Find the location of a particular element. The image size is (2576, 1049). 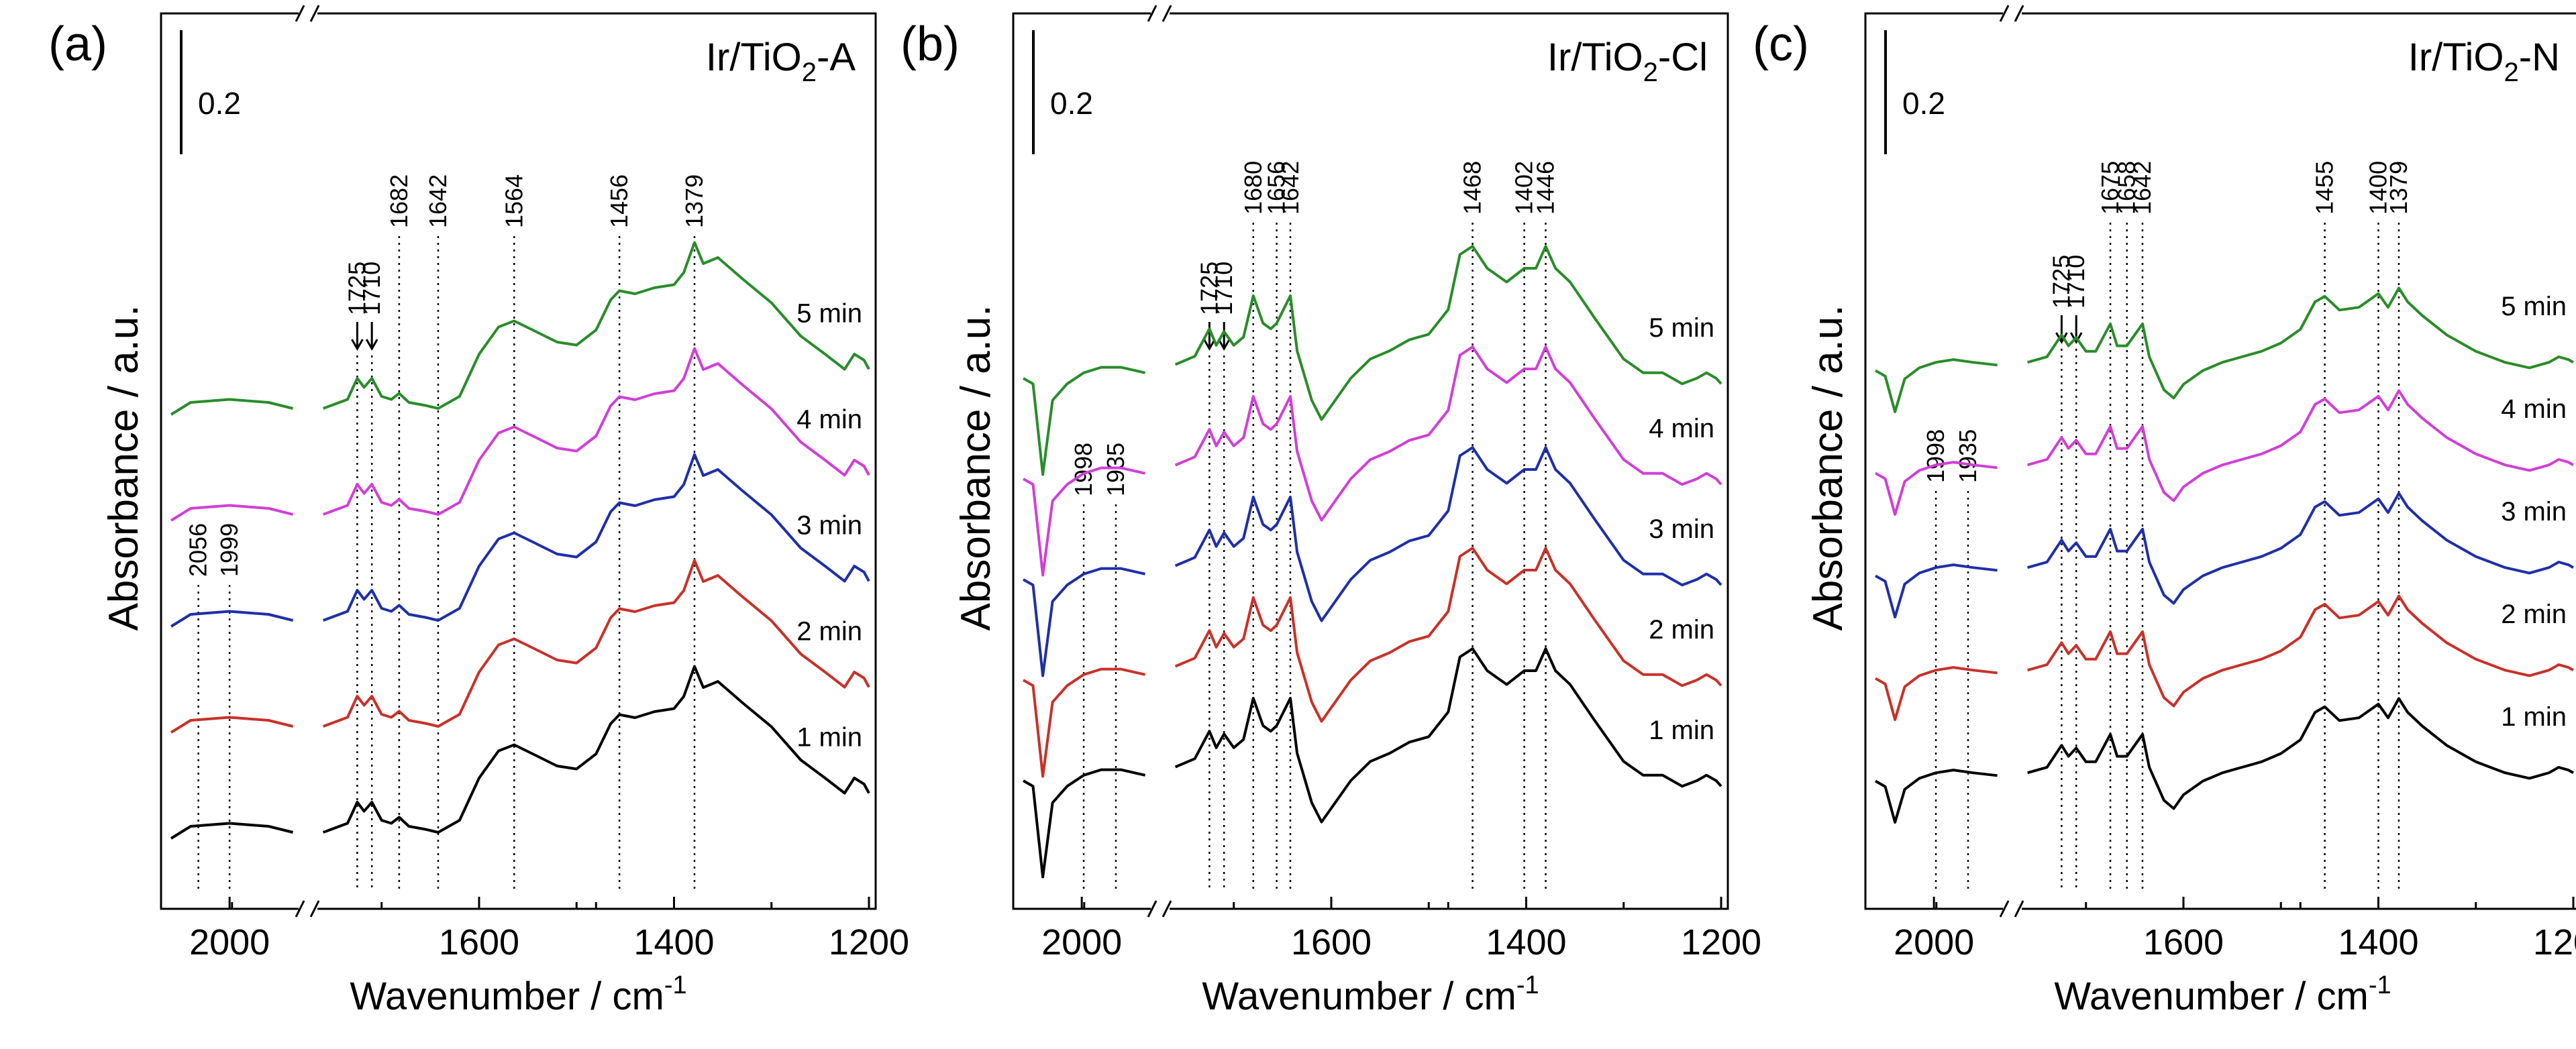

peak-label: 1998 is located at coordinates (1935, 456).